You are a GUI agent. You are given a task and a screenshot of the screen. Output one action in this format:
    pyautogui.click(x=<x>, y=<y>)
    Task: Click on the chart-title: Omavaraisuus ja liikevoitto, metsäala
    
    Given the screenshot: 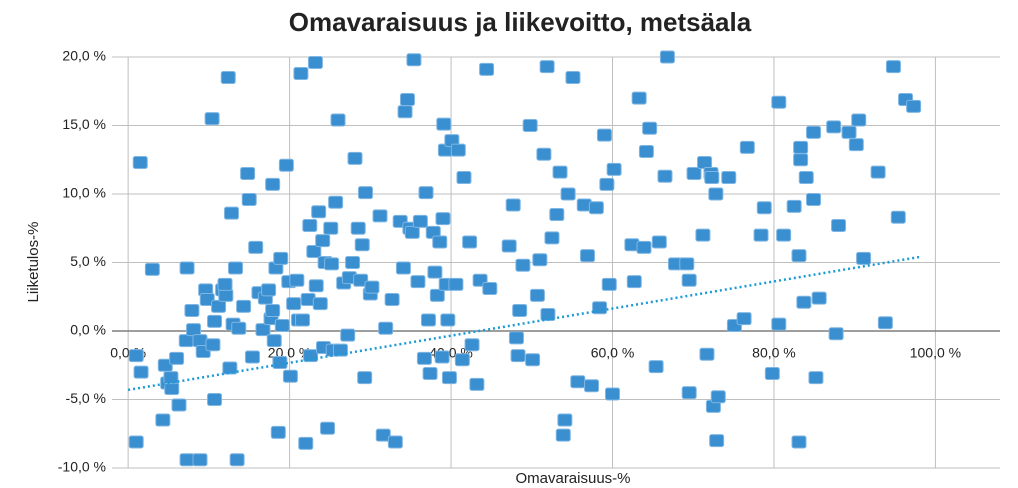 What is the action you would take?
    pyautogui.click(x=520, y=22)
    